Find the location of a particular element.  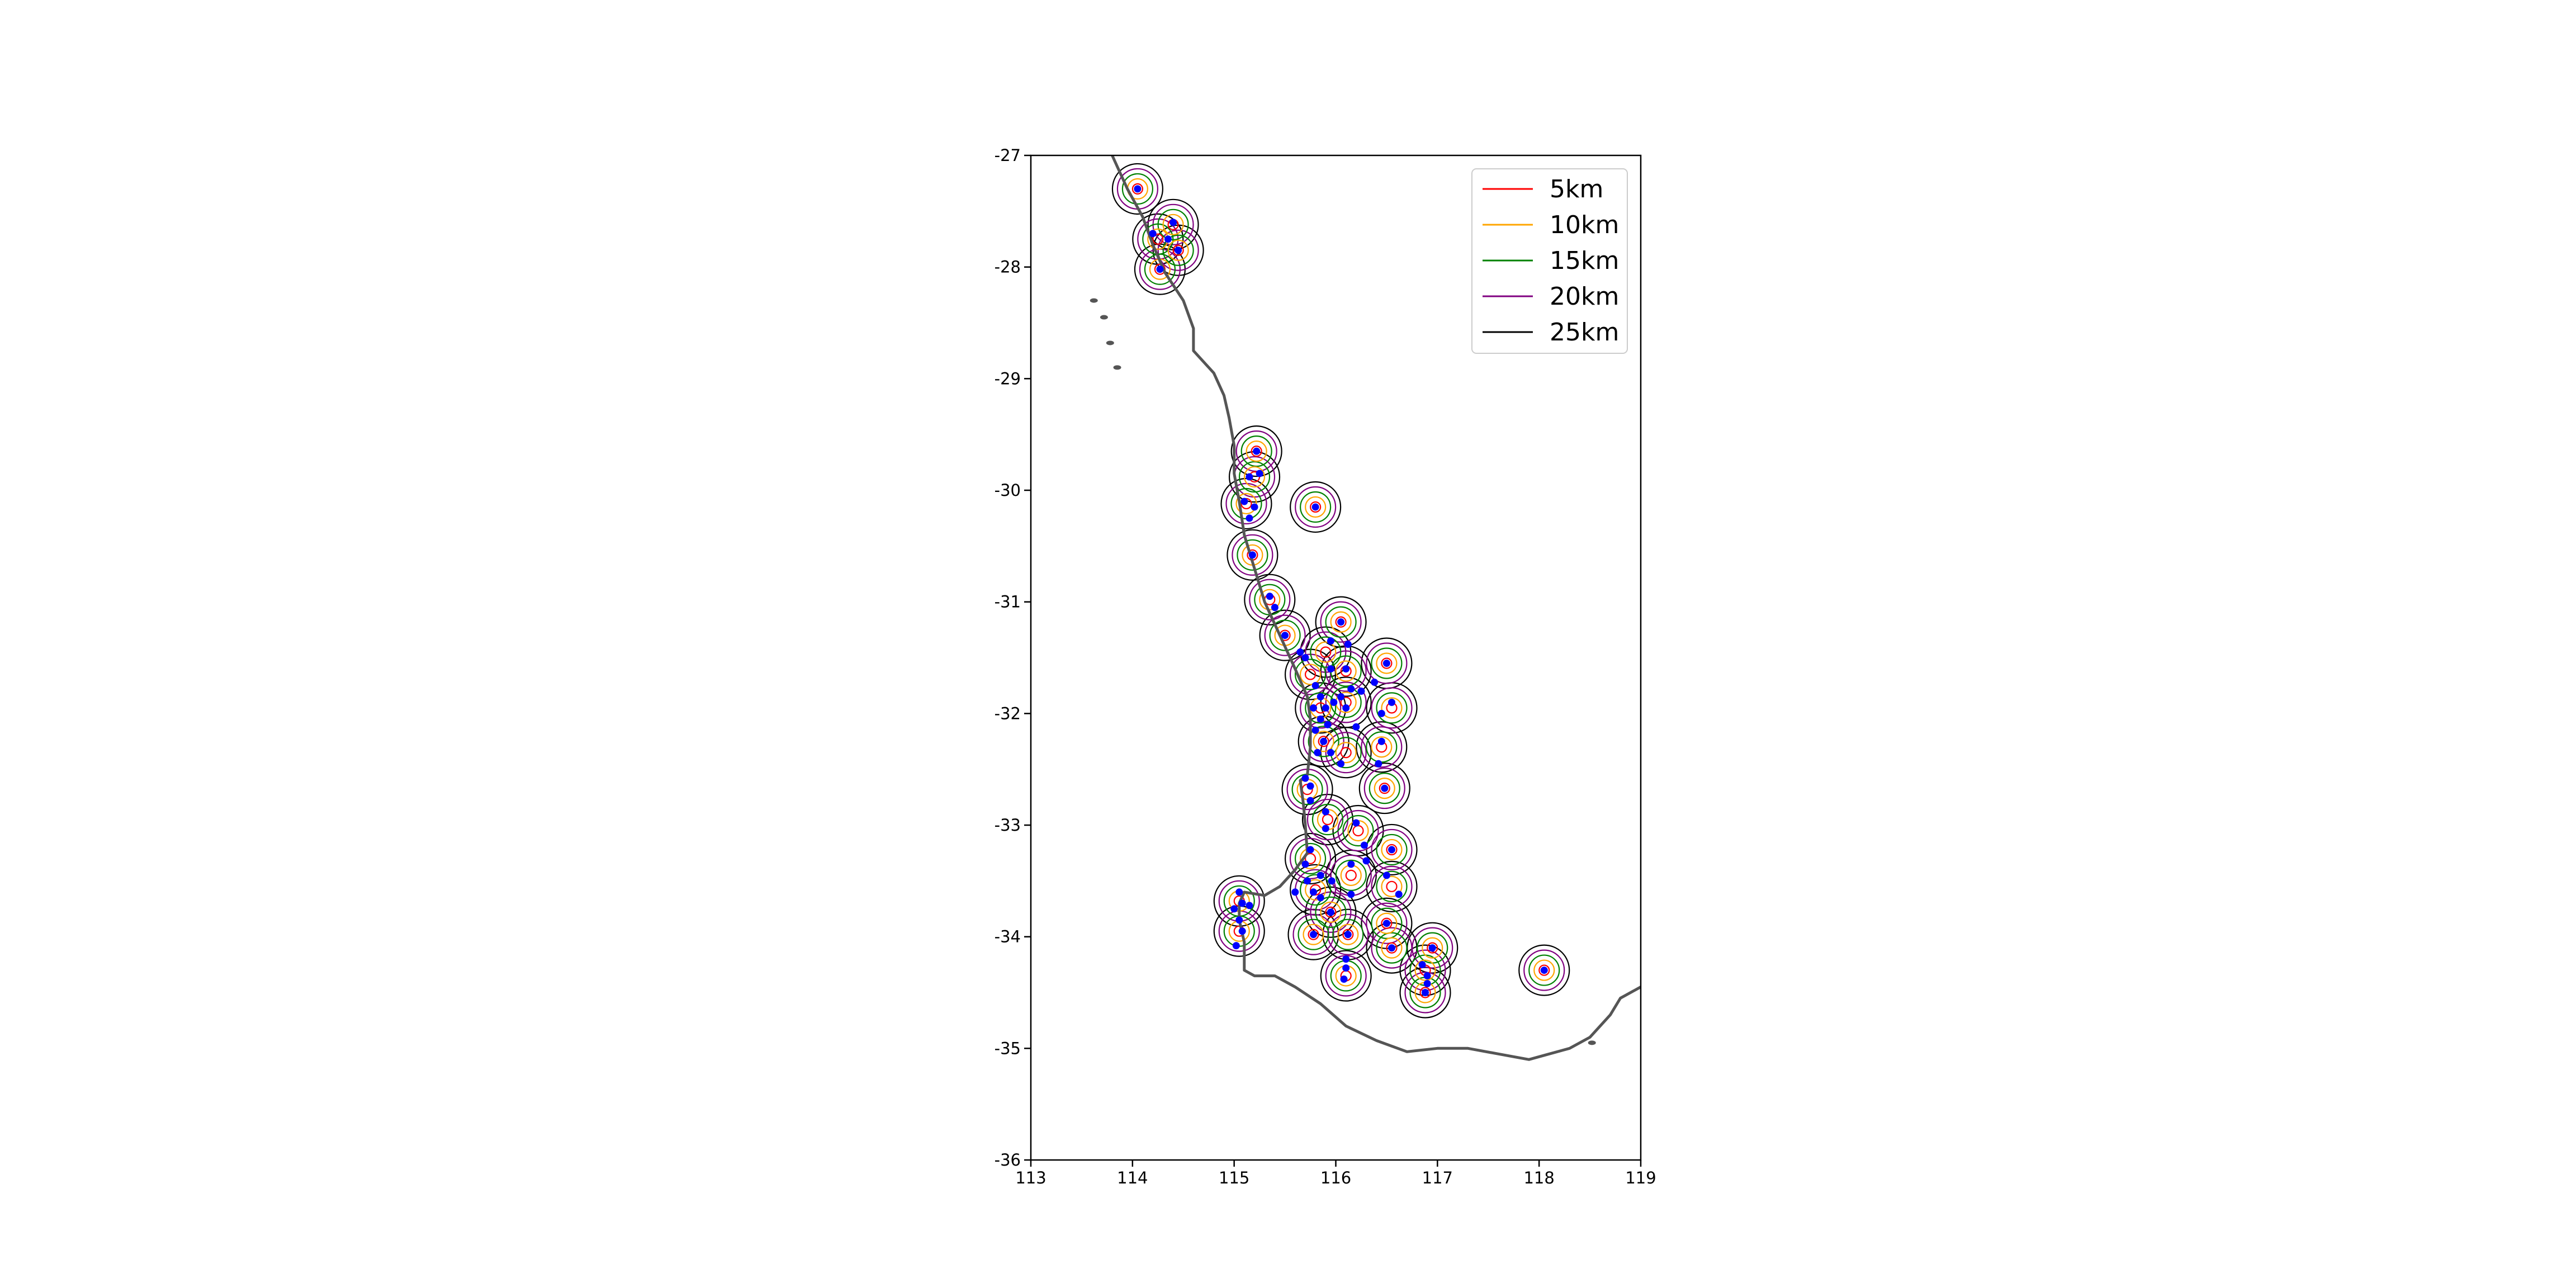

y-axis: -27 -28 -29 -30 -31 -32 -33 -34 -35 -36 is located at coordinates (1013, 657).